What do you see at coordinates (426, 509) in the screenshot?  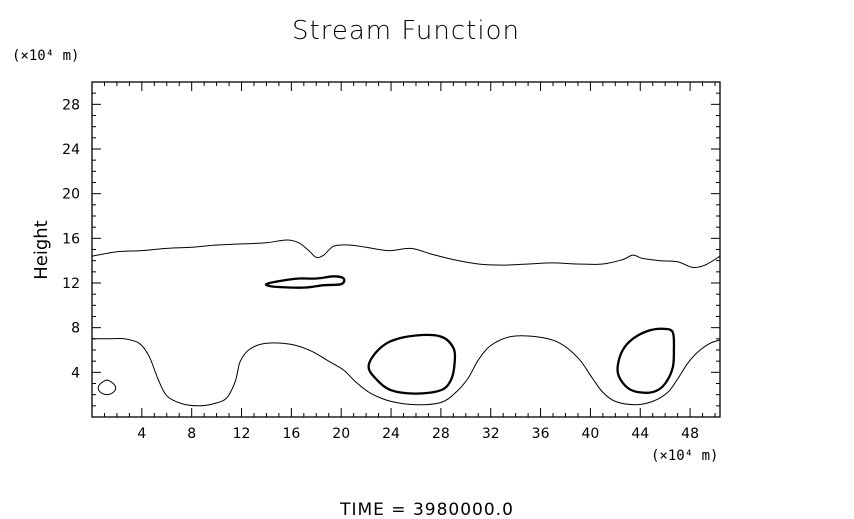 I see `time-label: TIME = 3980000.0` at bounding box center [426, 509].